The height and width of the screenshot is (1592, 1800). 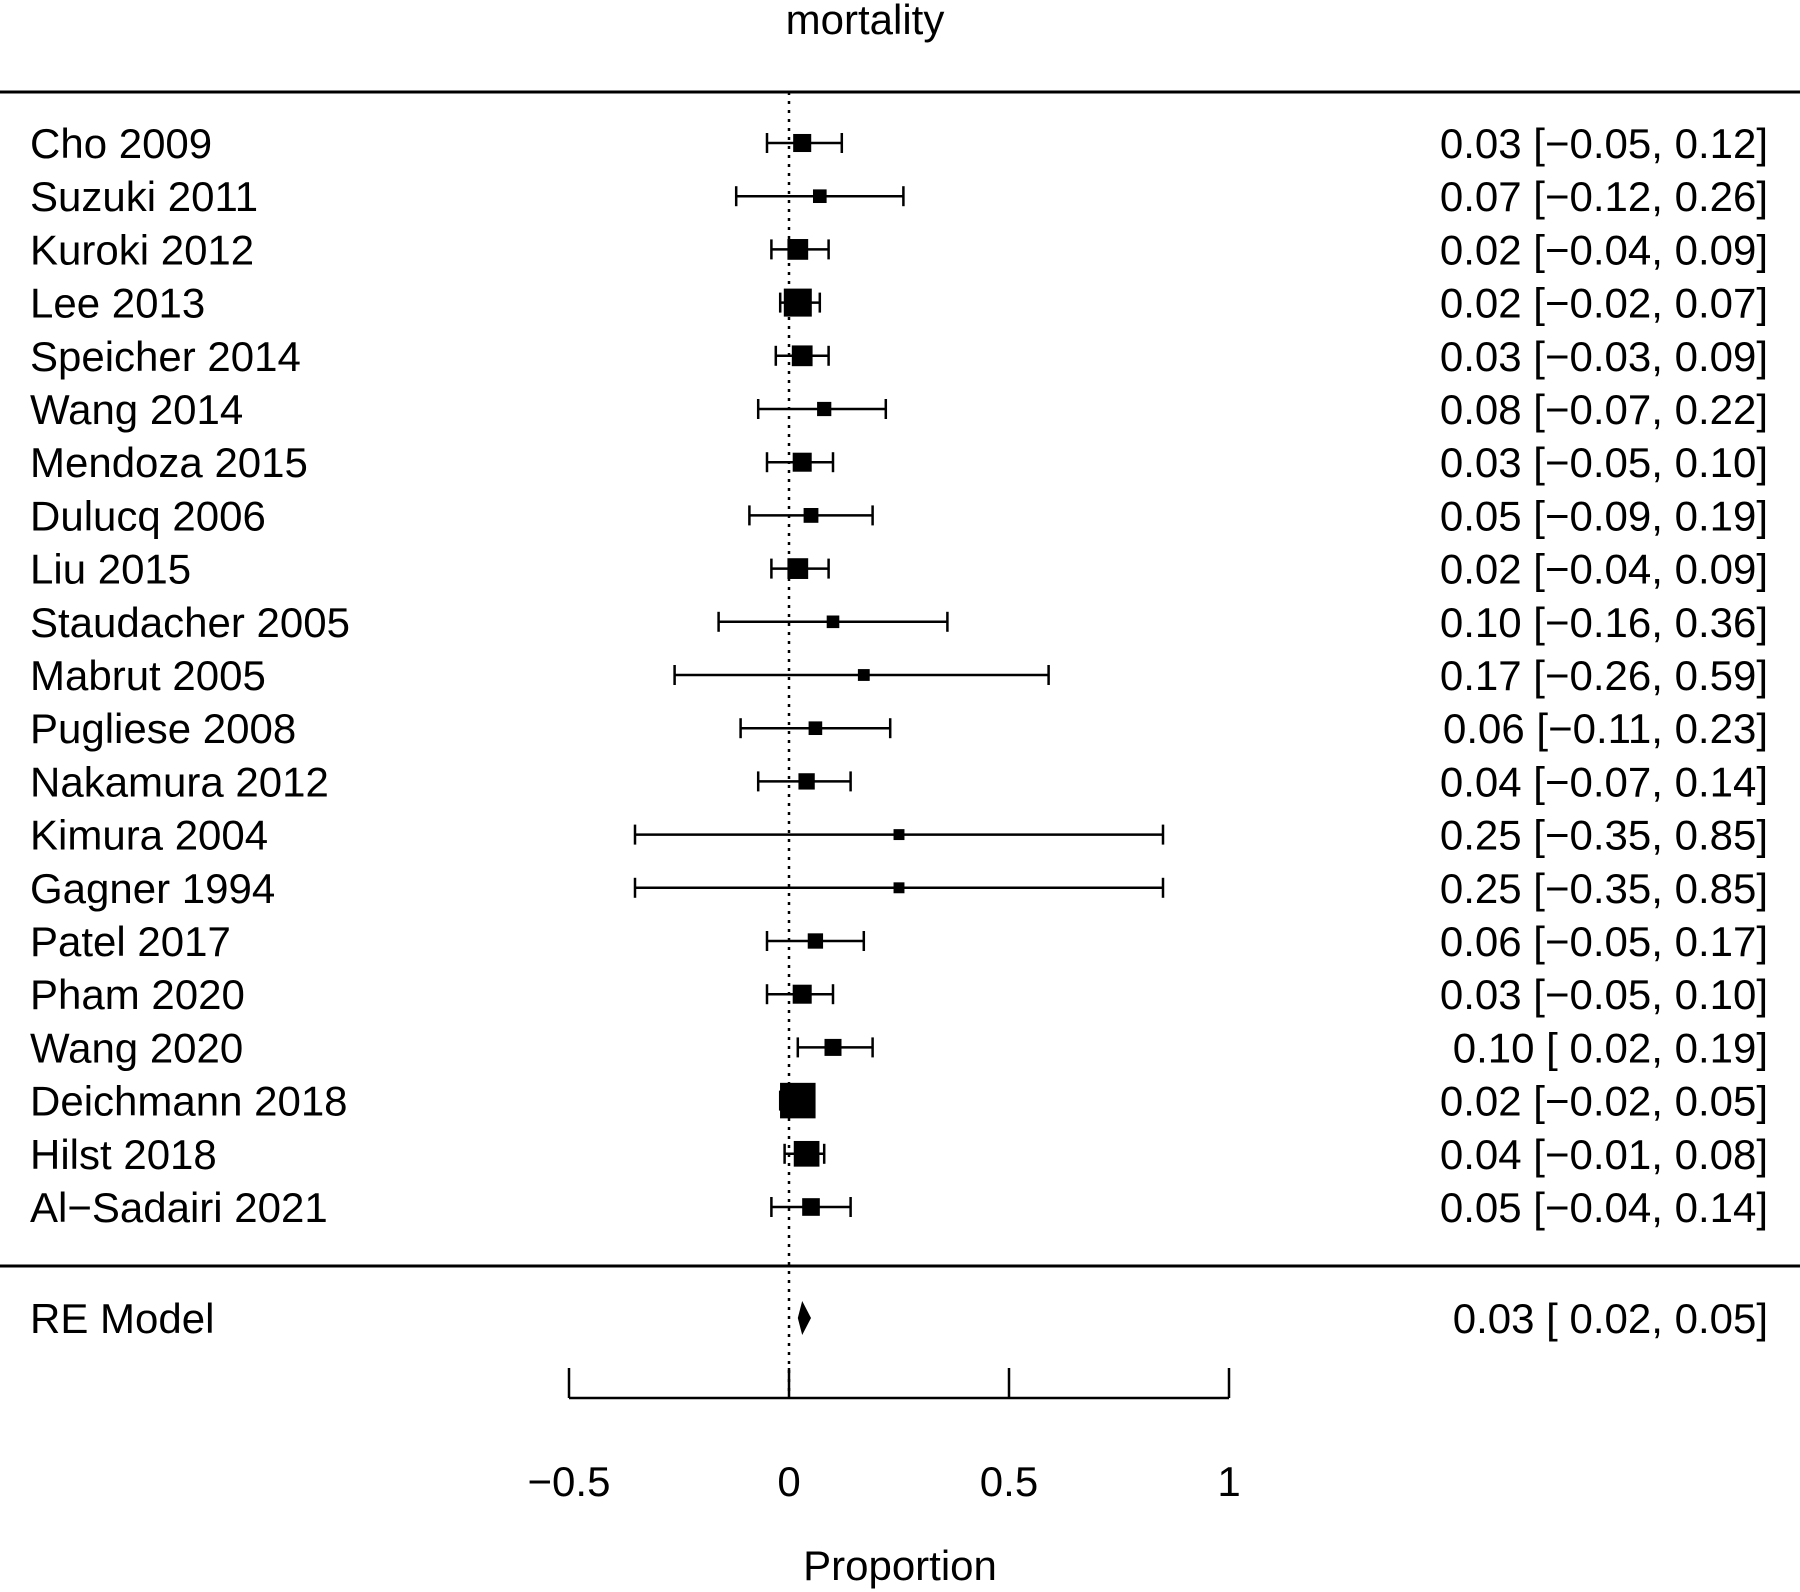 I want to click on study-name: Wang 2020, so click(x=136, y=1047).